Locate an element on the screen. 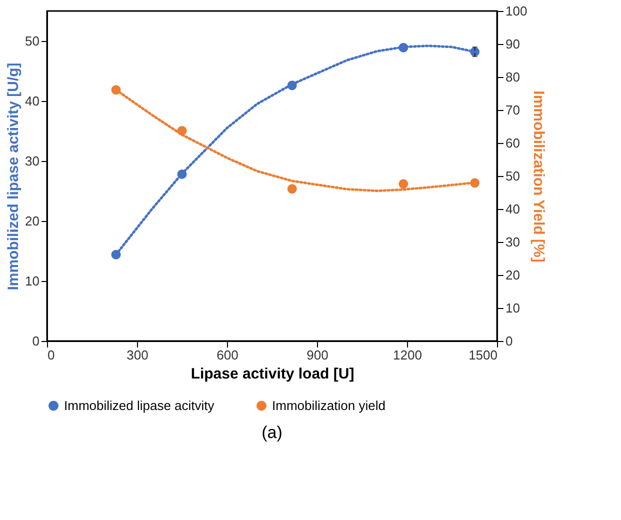 This screenshot has width=621, height=520. x-tick-label: 0 is located at coordinates (51, 355).